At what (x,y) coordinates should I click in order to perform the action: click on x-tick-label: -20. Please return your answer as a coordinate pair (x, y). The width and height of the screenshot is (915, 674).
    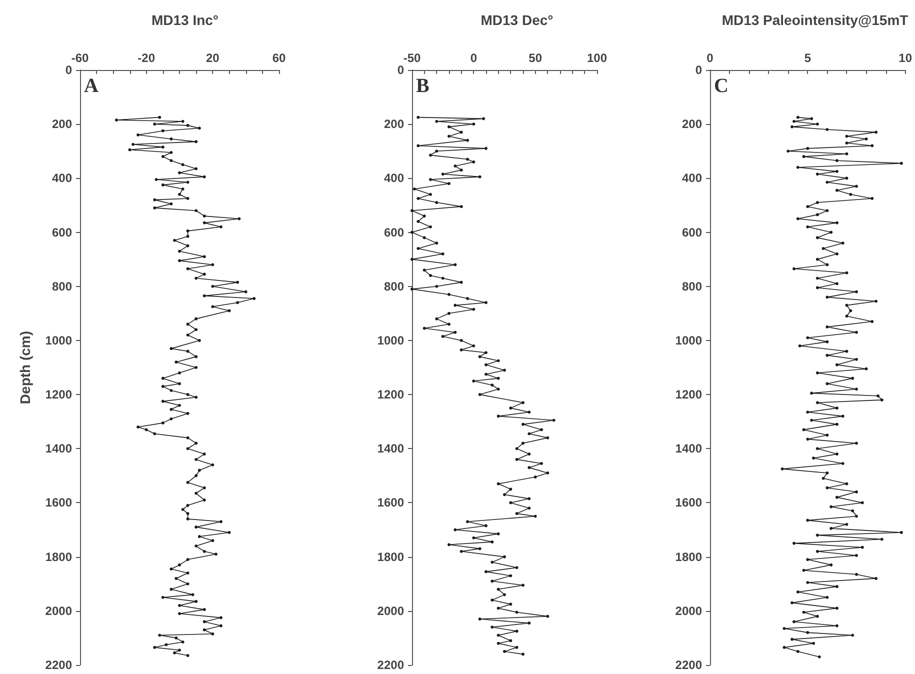
    Looking at the image, I should click on (147, 58).